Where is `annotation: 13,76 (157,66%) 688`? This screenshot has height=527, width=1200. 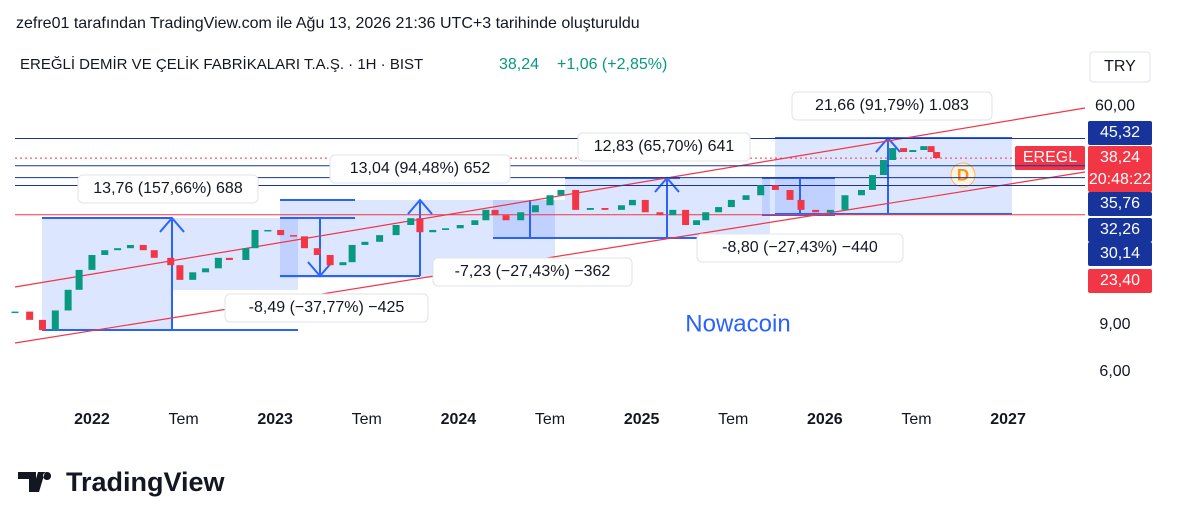 annotation: 13,76 (157,66%) 688 is located at coordinates (168, 188).